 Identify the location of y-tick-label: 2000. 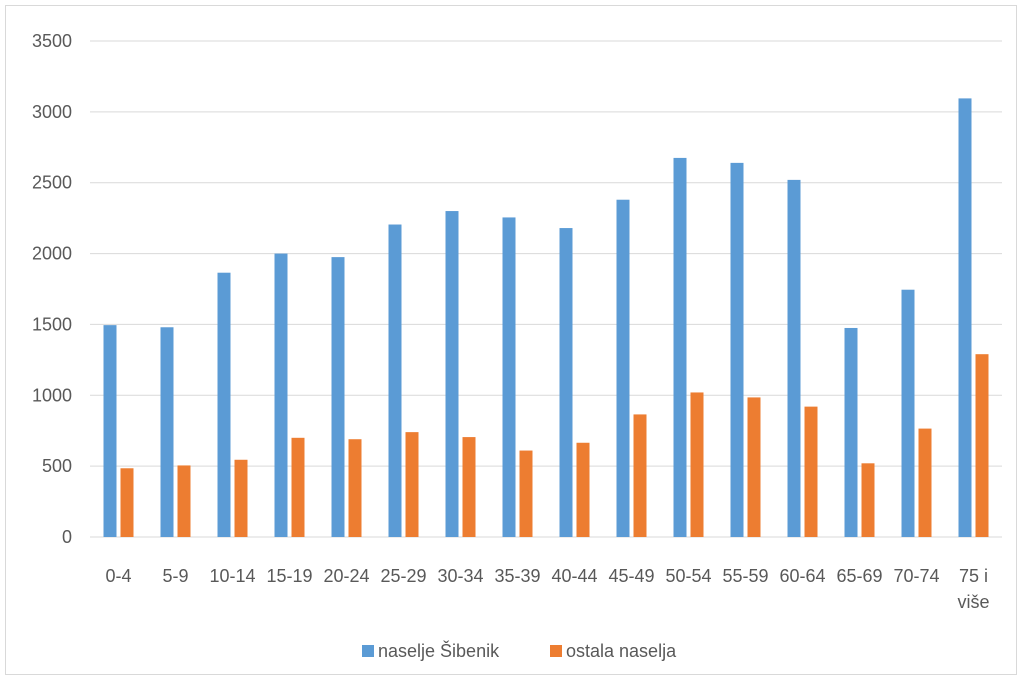
(52, 254).